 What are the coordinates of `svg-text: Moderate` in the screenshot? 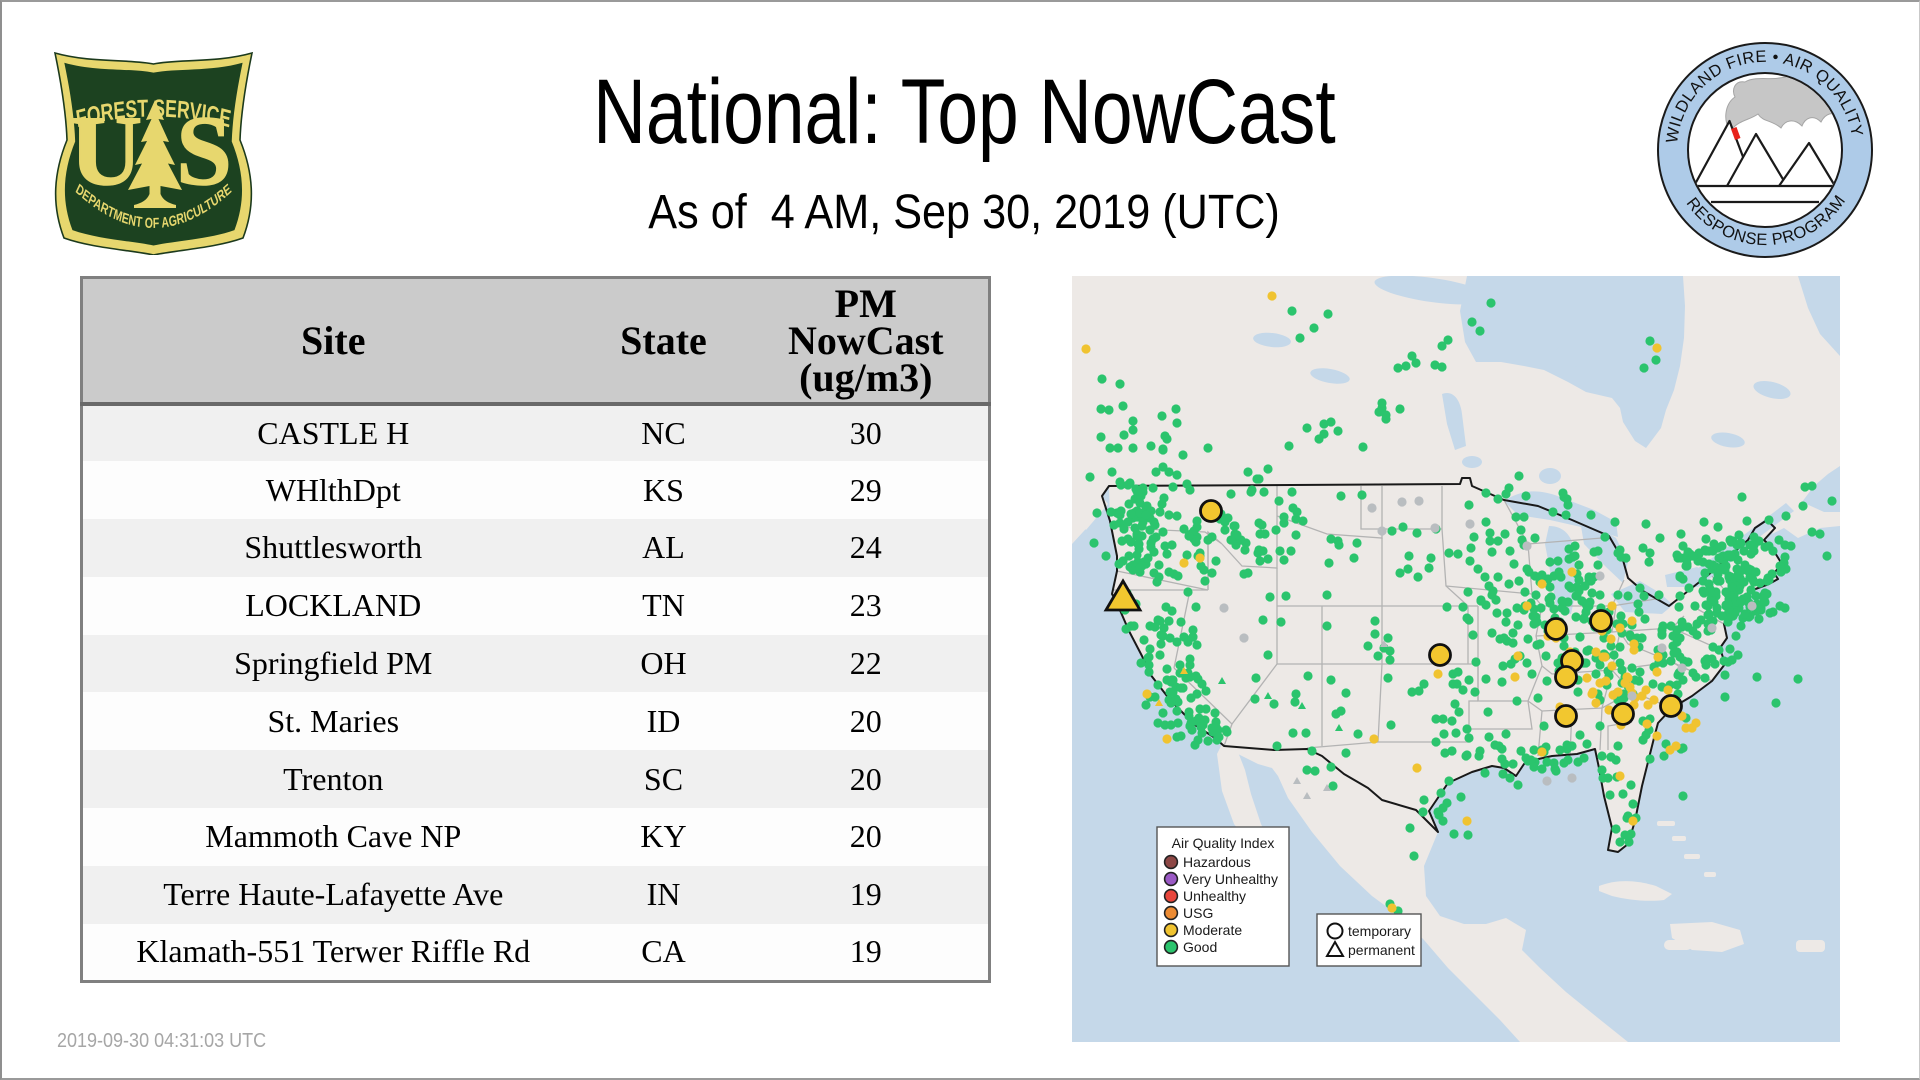 It's located at (1212, 930).